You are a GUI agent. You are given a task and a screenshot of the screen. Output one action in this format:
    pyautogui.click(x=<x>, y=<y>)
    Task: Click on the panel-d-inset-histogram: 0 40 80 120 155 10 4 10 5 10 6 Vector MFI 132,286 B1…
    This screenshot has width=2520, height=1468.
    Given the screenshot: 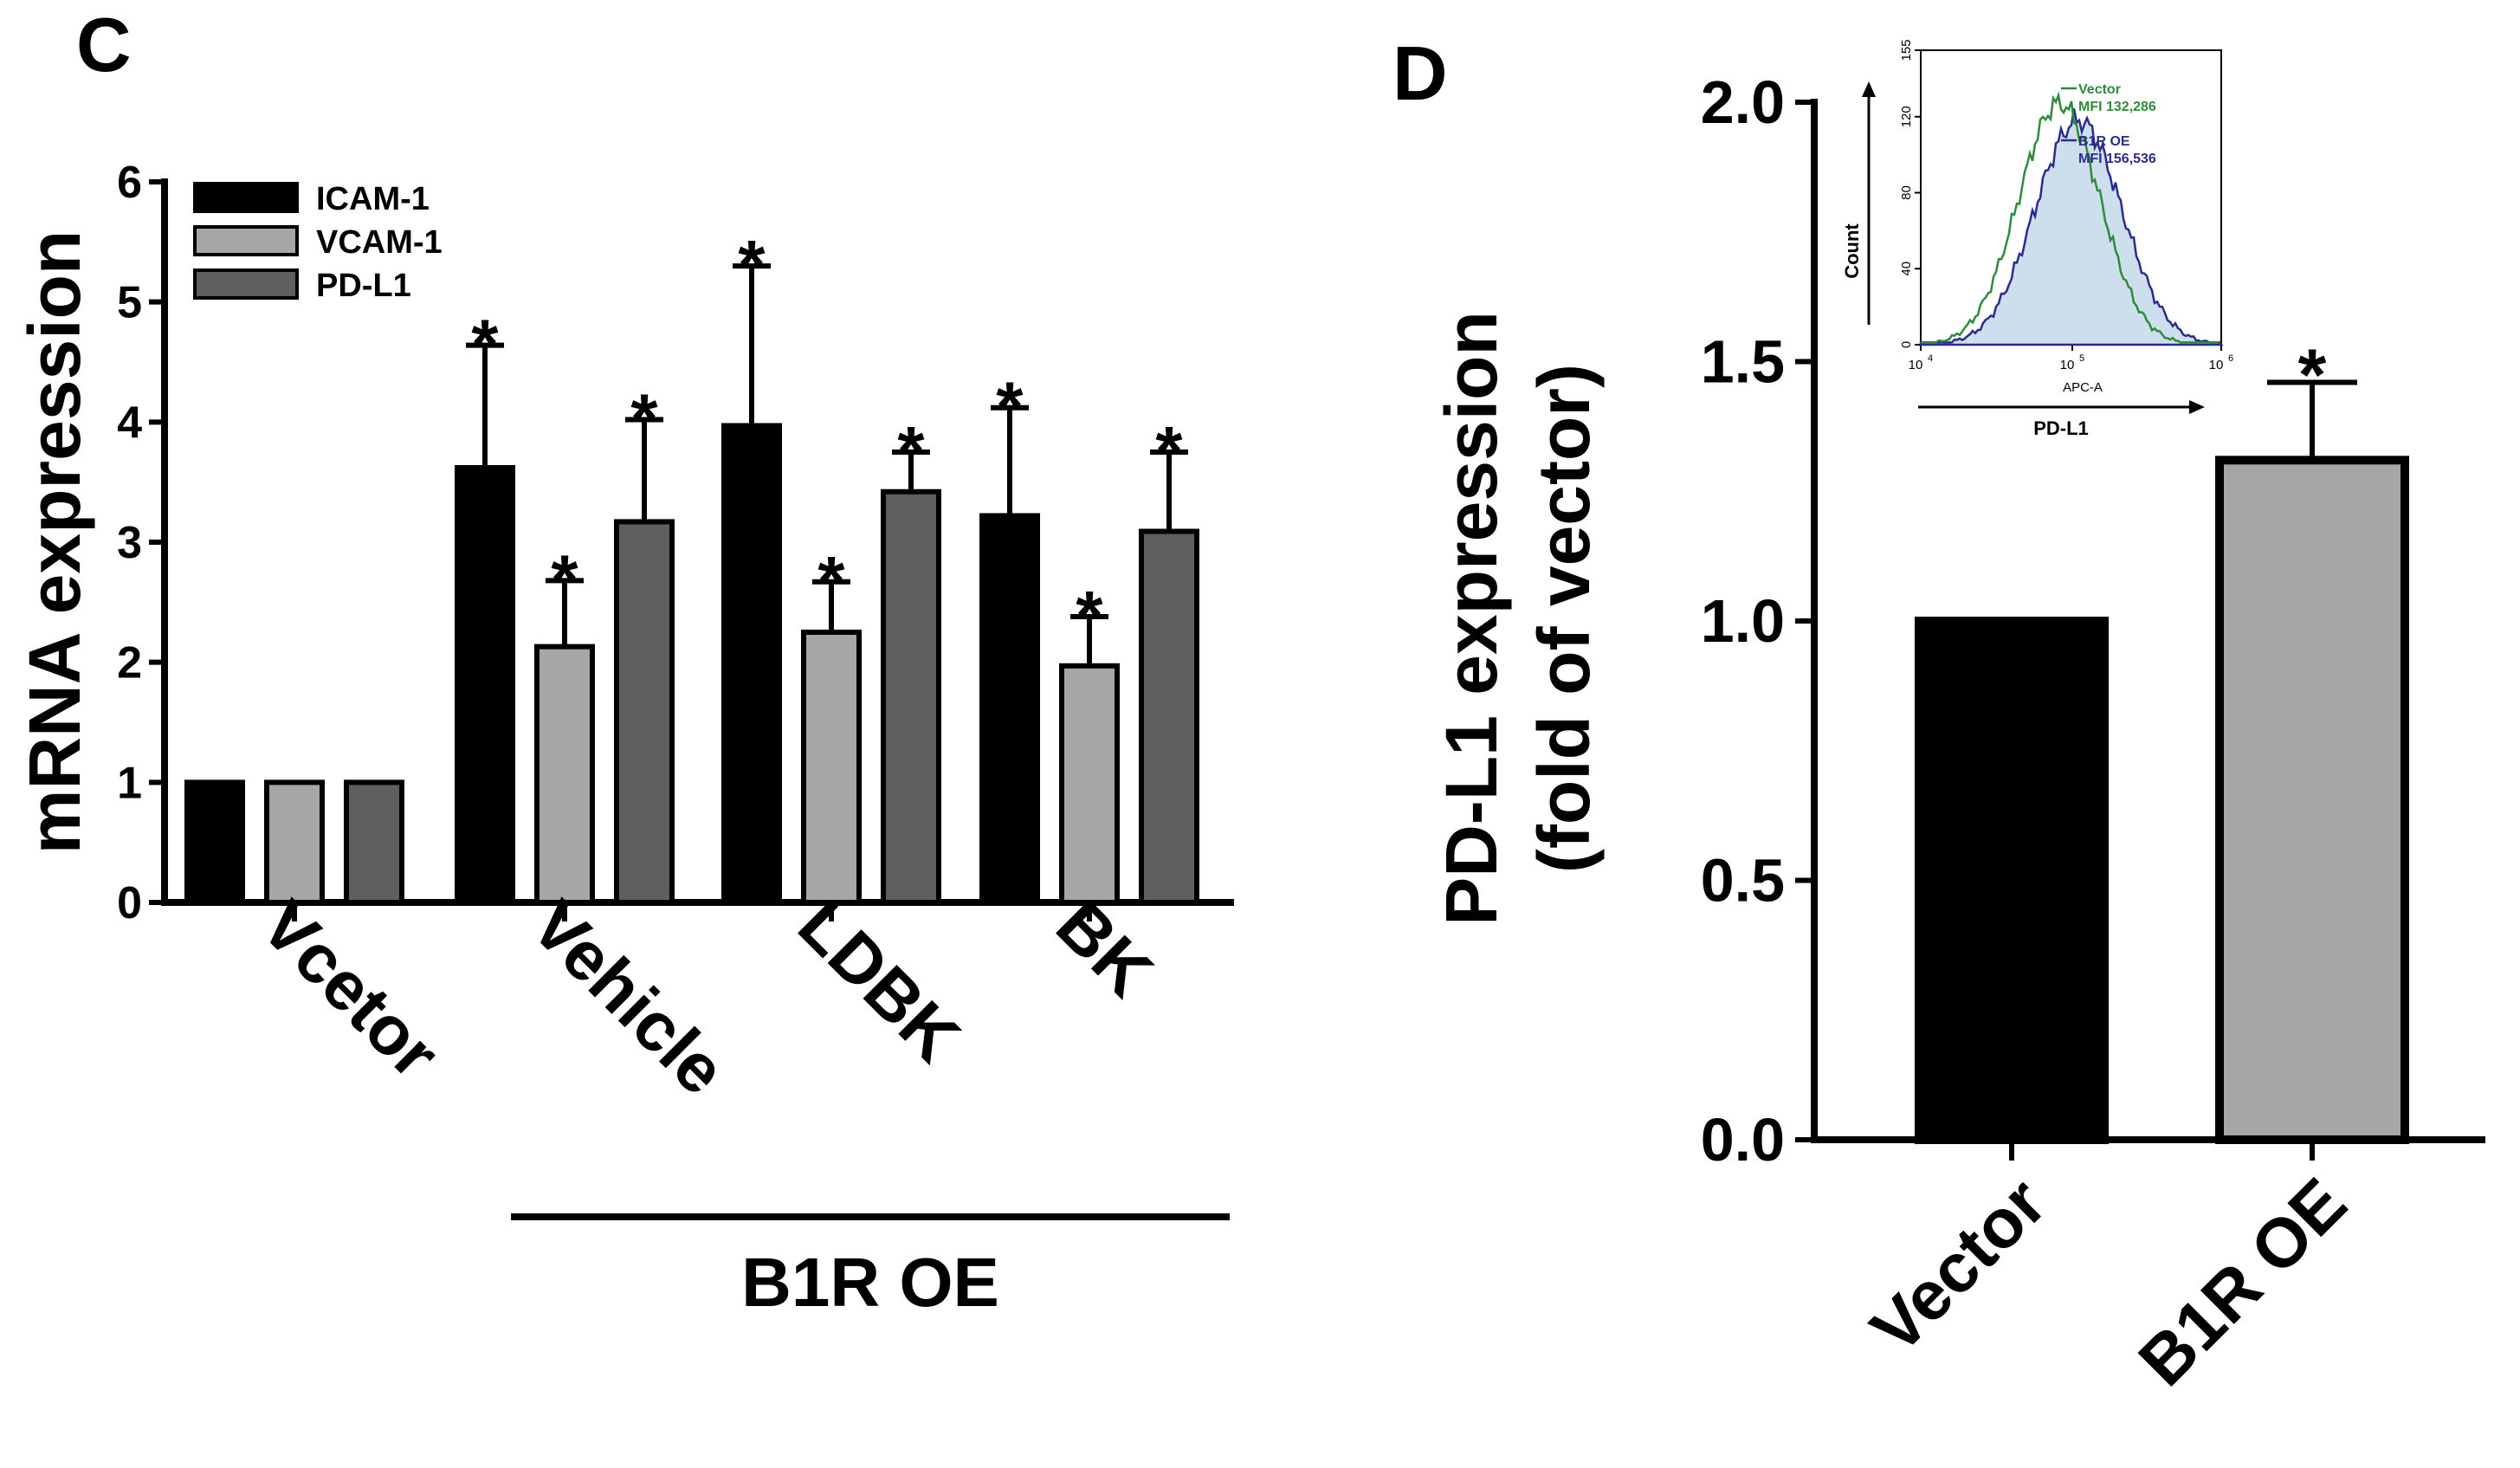 What is the action you would take?
    pyautogui.click(x=2037, y=239)
    